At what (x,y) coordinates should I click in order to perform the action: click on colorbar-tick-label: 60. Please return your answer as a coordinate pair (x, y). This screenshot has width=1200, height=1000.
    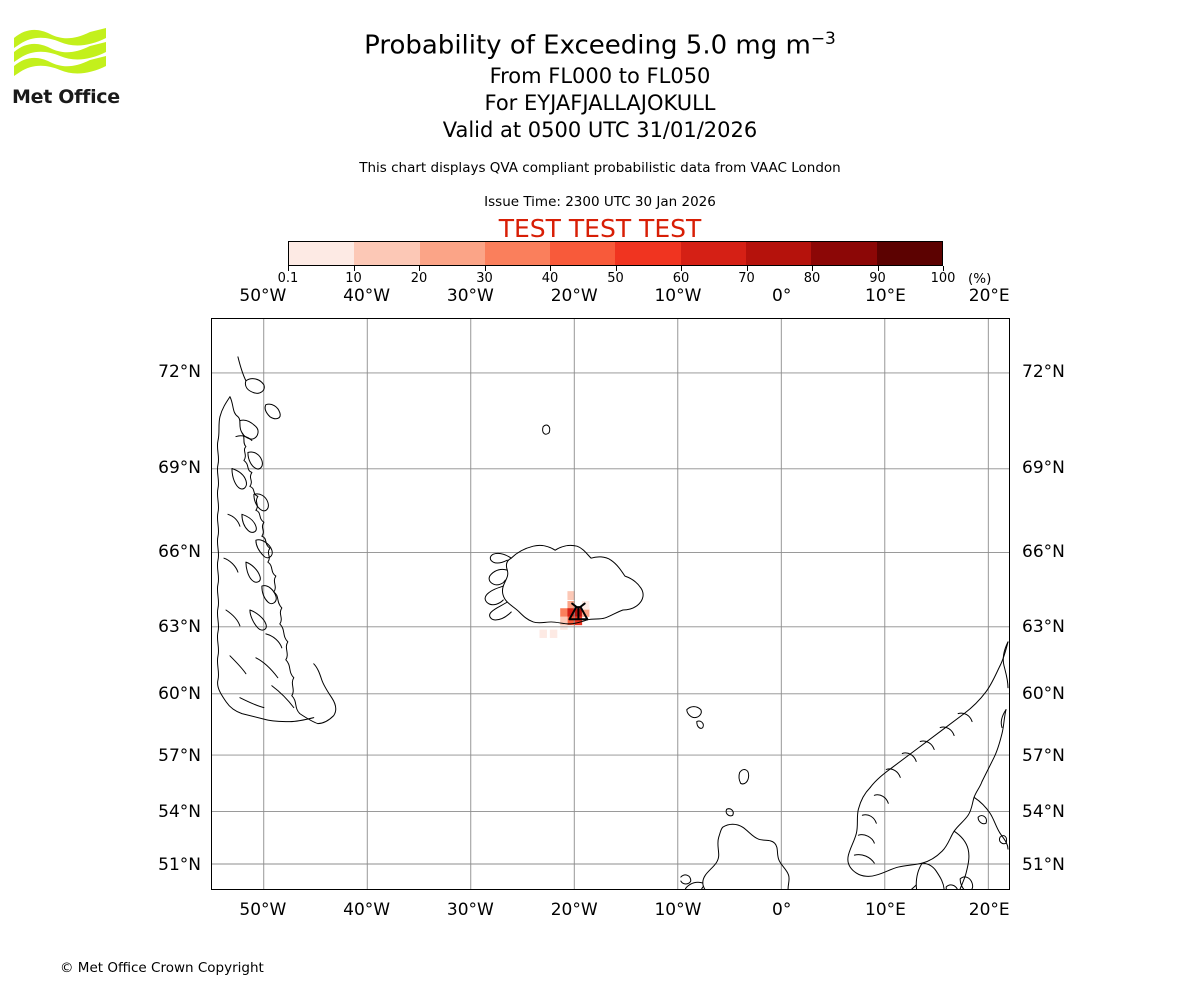
    Looking at the image, I should click on (681, 278).